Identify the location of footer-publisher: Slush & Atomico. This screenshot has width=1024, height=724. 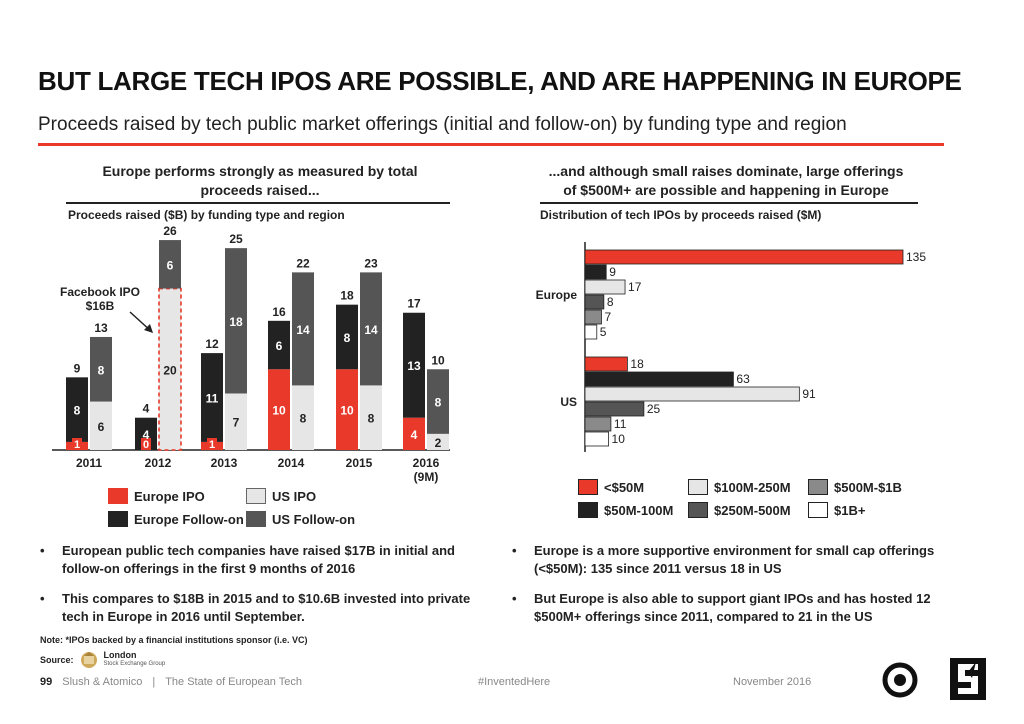
(102, 682).